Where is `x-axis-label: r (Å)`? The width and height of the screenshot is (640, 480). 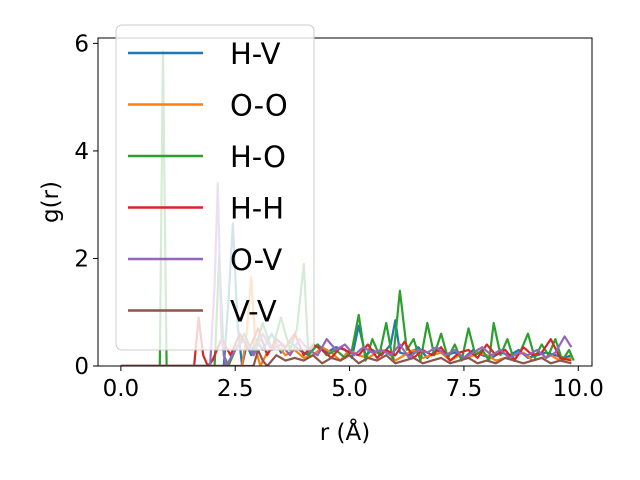
x-axis-label: r (Å) is located at coordinates (345, 432).